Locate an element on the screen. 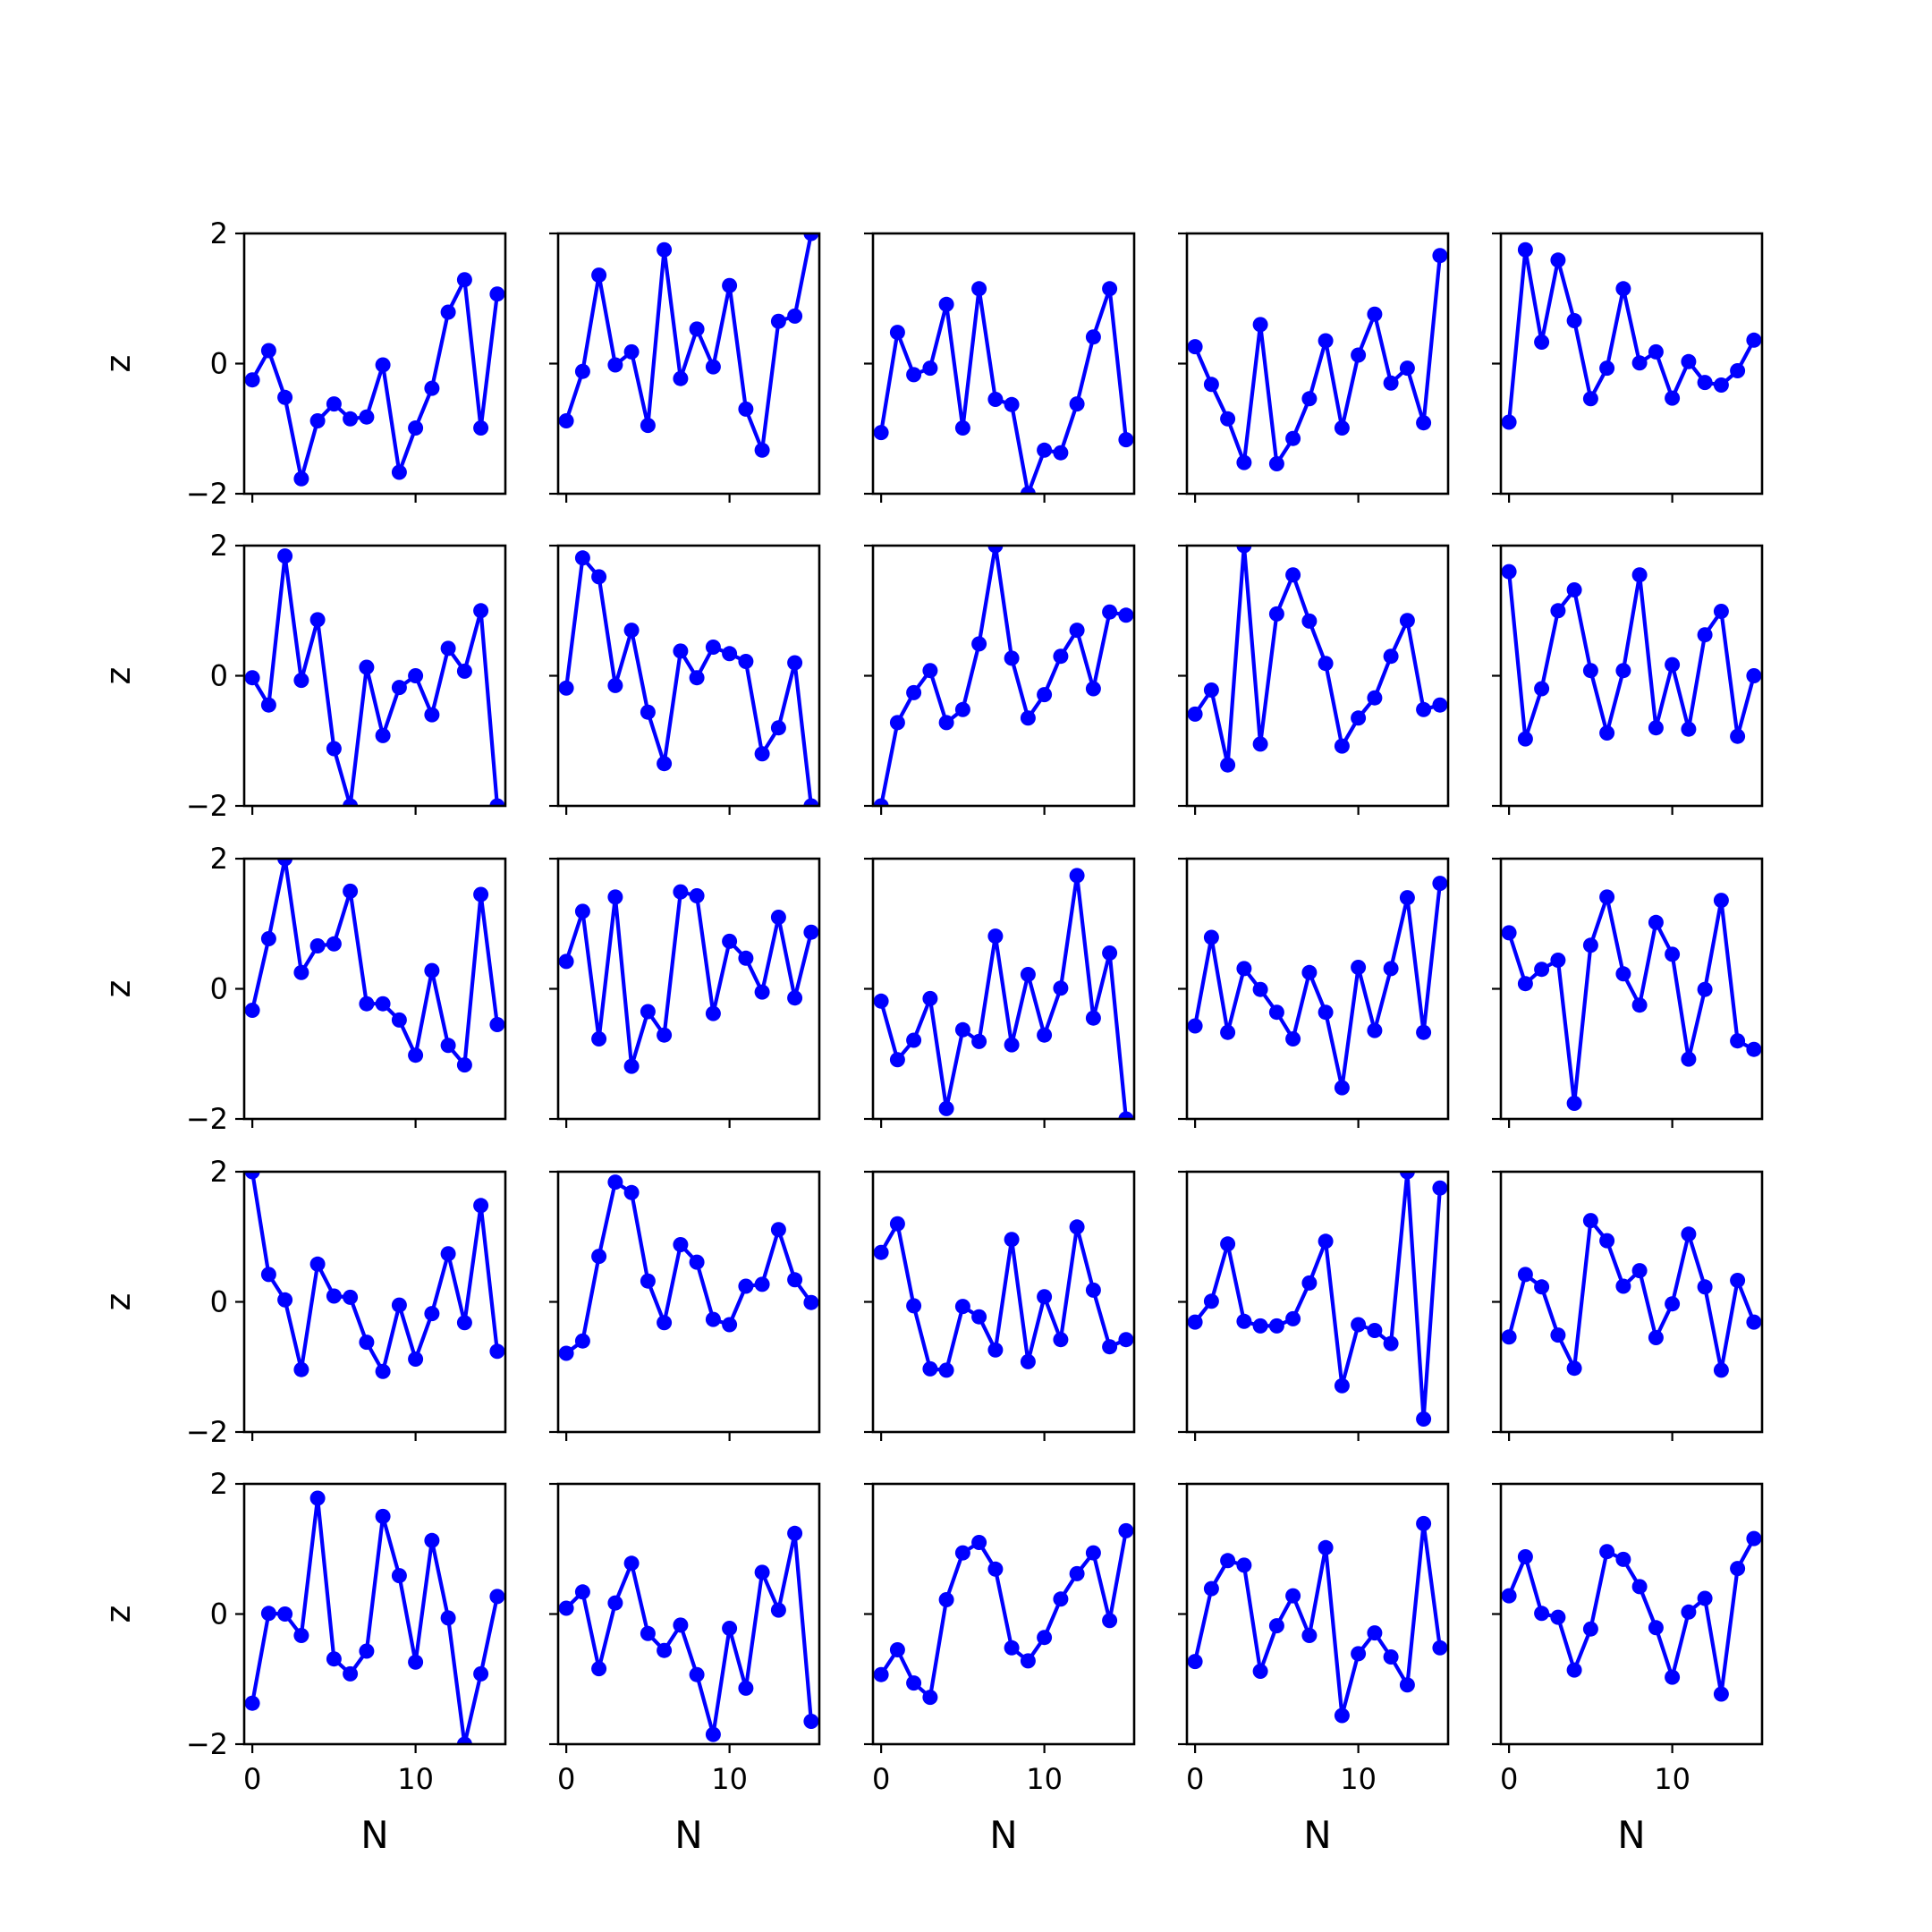  y-axis-label: z is located at coordinates (118, 1302).